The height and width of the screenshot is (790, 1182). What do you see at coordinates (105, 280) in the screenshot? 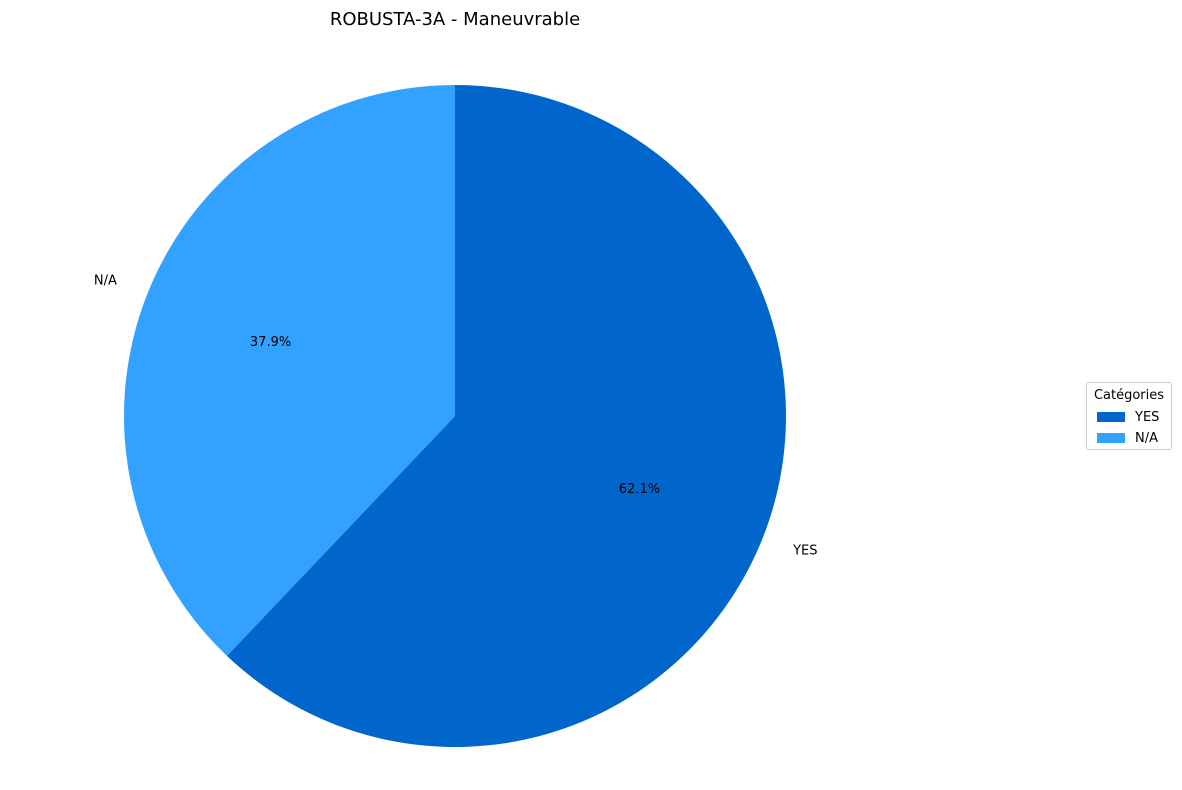
I see `slice-label-na: N/A` at bounding box center [105, 280].